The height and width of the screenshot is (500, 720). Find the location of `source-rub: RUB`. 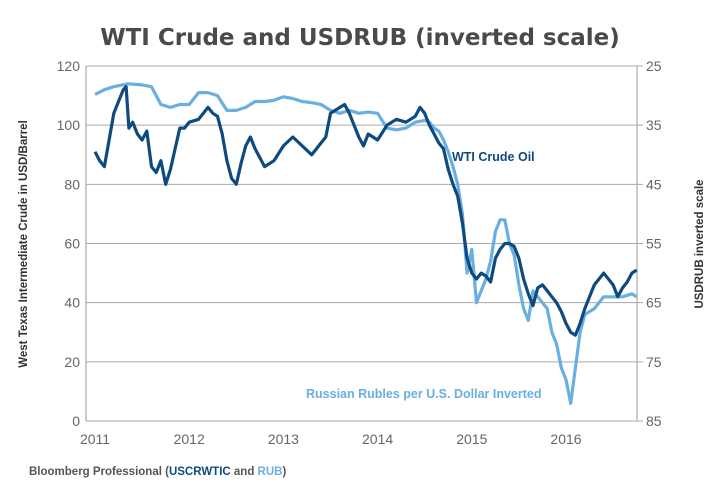

source-rub: RUB is located at coordinates (270, 472).